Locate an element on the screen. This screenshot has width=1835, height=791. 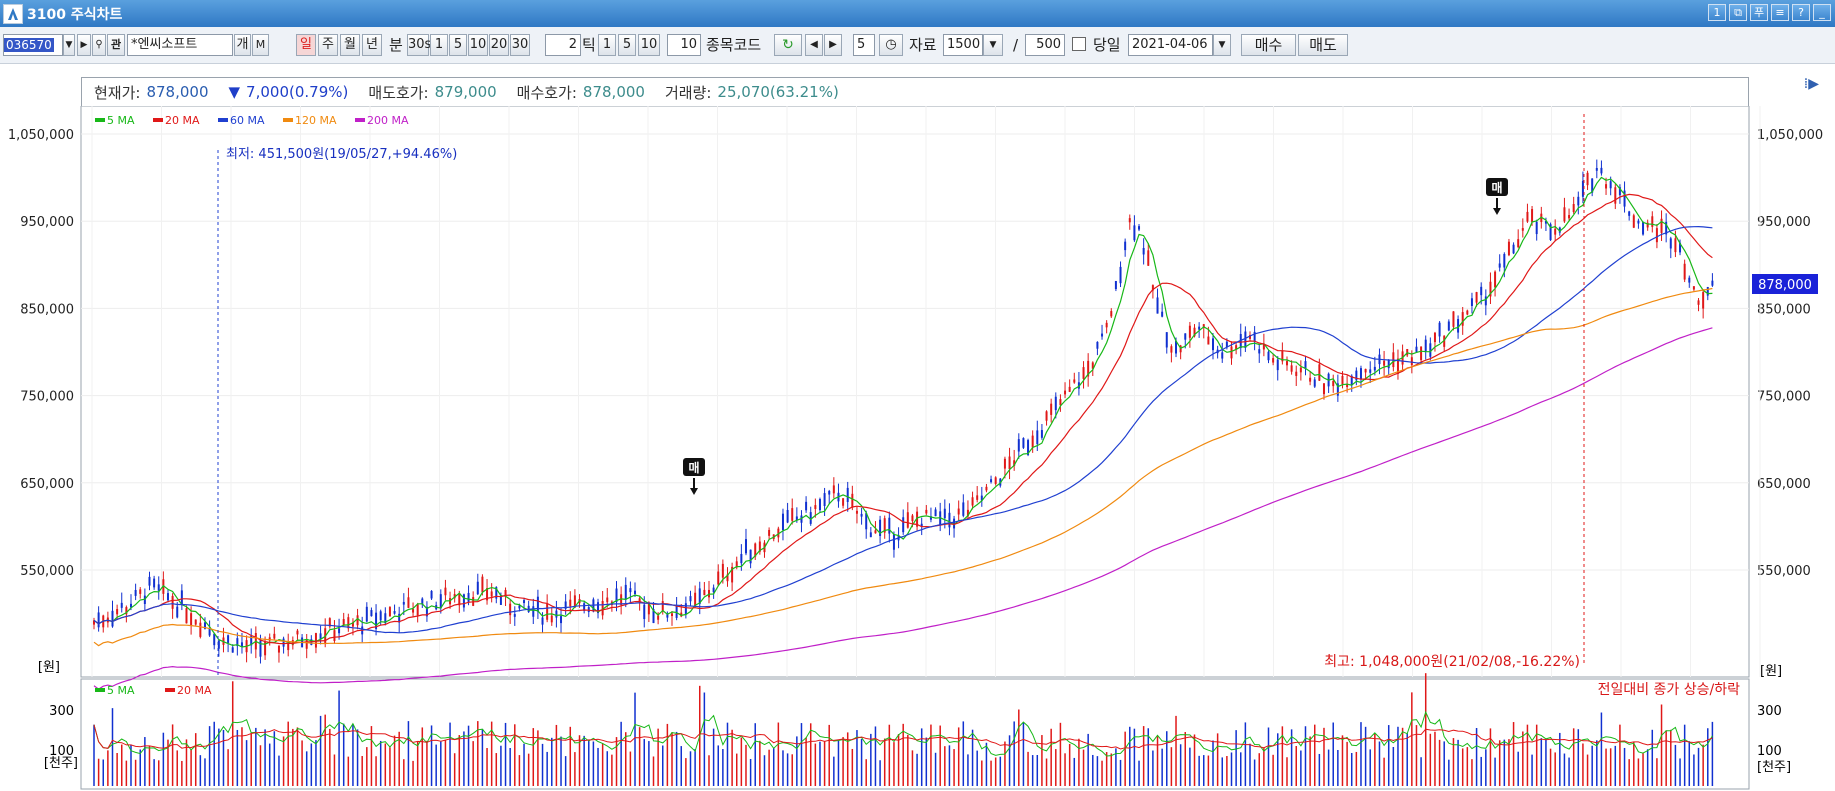
period-button-2: 월 is located at coordinates (350, 45).